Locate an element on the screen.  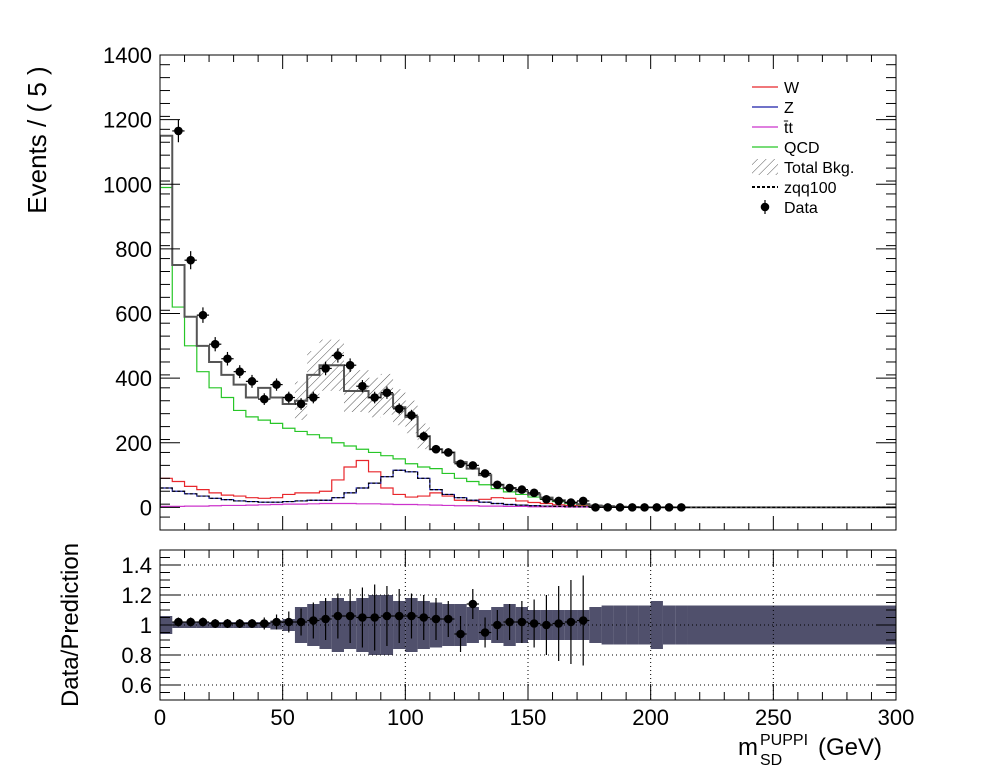
legend-entry: QCD is located at coordinates (786, 148).